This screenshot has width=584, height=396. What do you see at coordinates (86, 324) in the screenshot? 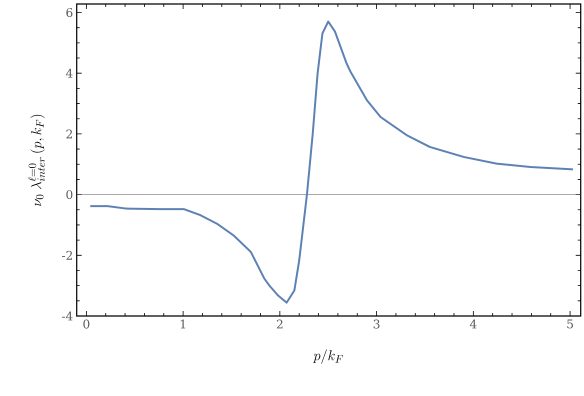
I see `x-tick-label: 0` at bounding box center [86, 324].